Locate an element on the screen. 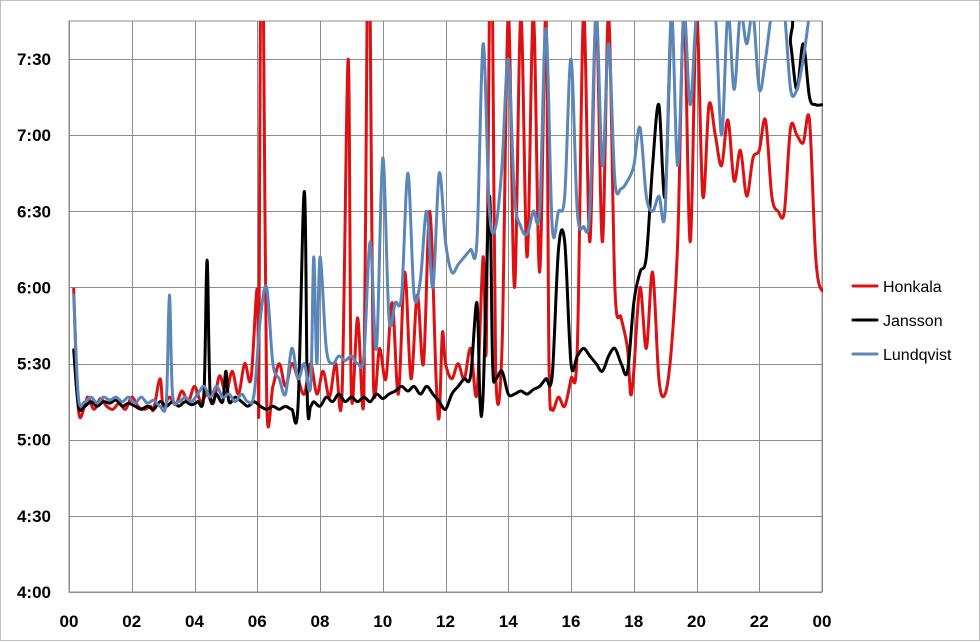  x-tick-label-5: 10 is located at coordinates (382, 621).